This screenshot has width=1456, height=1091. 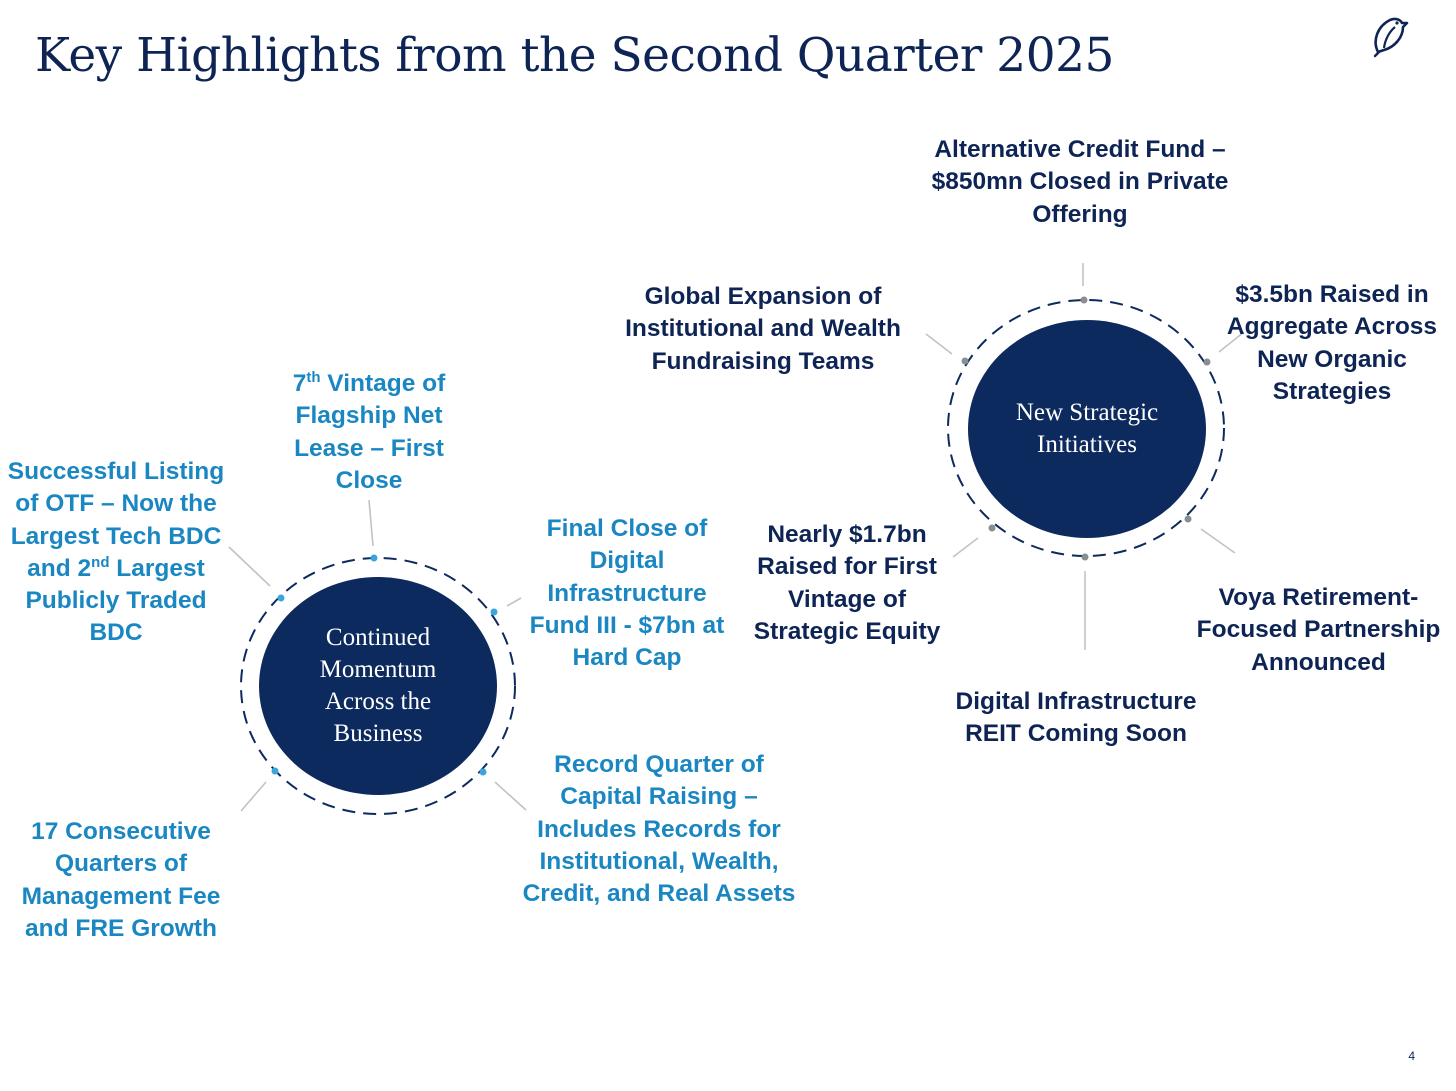 What do you see at coordinates (249, 566) in the screenshot?
I see `connector-otf` at bounding box center [249, 566].